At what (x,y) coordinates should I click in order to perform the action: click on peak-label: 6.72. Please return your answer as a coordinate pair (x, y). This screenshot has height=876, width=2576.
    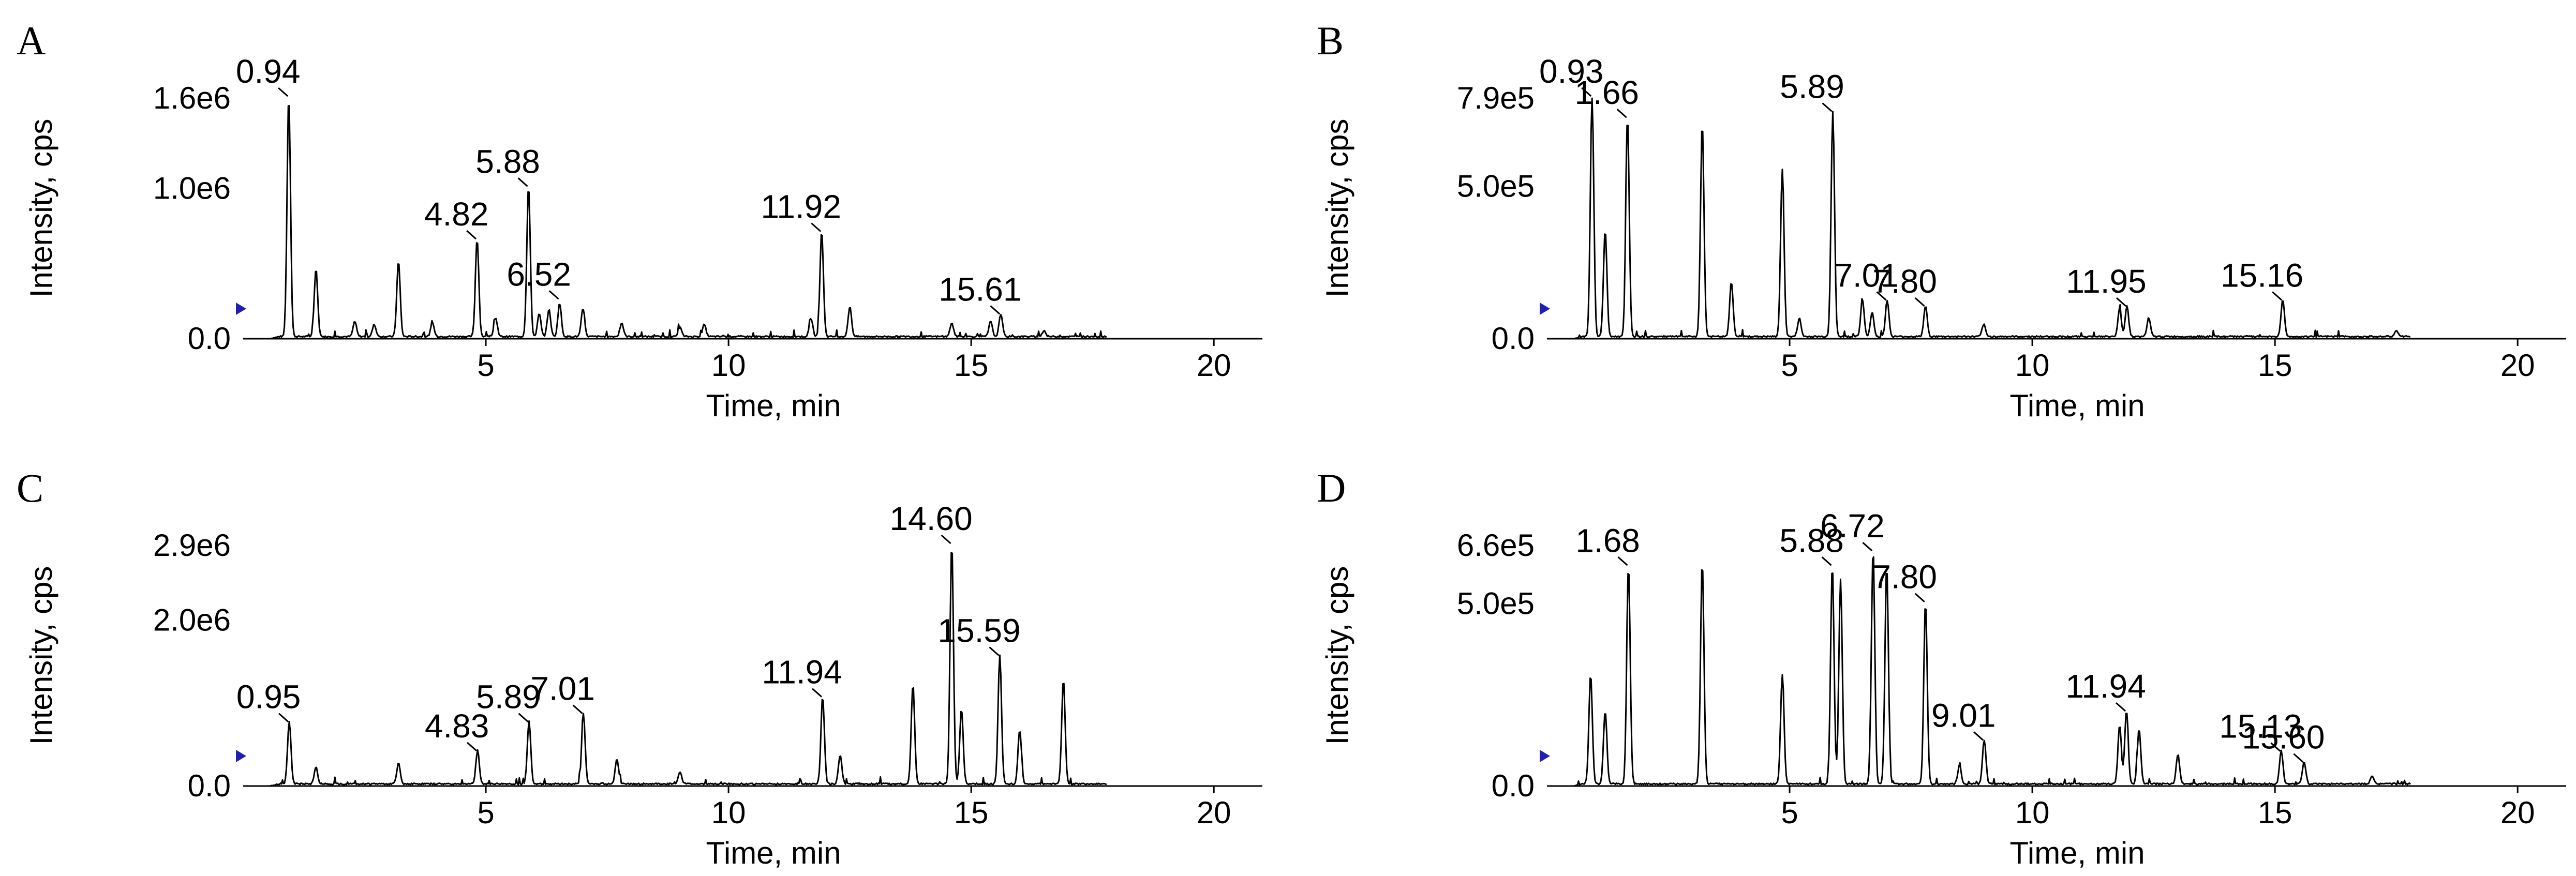
    Looking at the image, I should click on (1852, 526).